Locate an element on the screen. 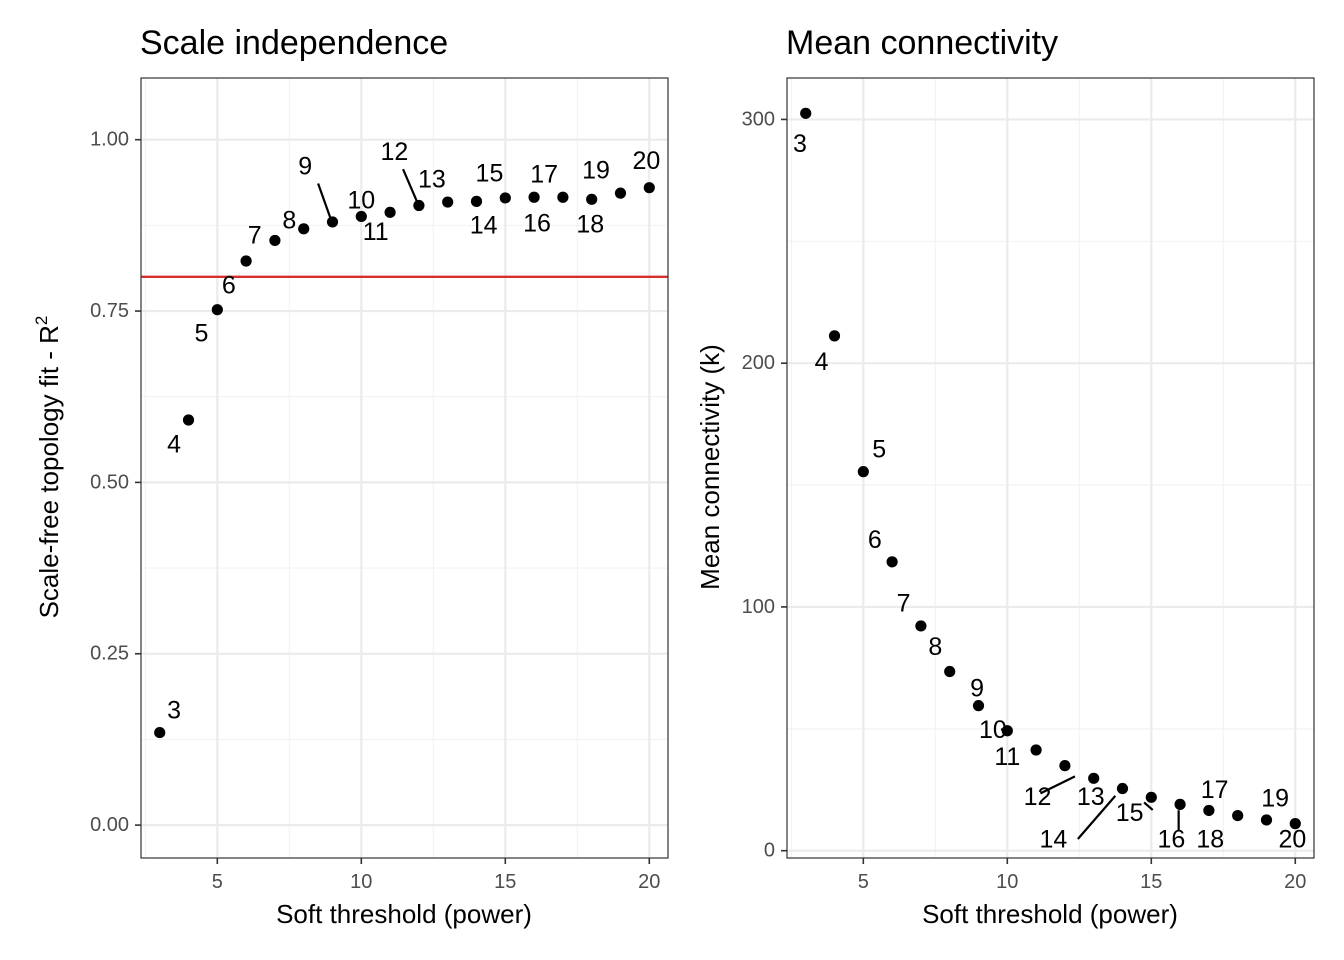  y-tick-label: 300 is located at coordinates (758, 119).